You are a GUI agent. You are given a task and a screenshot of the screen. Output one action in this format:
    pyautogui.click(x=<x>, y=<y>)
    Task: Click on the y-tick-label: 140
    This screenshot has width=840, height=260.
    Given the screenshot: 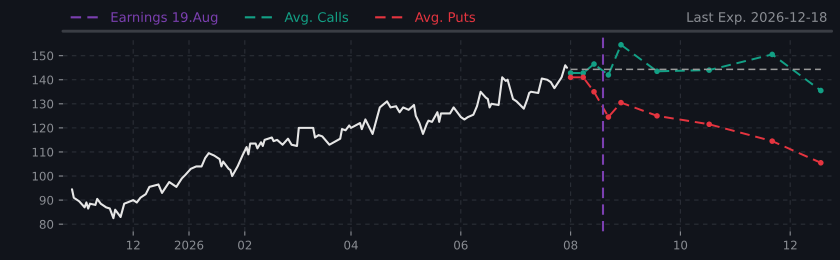 What is the action you would take?
    pyautogui.click(x=43, y=79)
    